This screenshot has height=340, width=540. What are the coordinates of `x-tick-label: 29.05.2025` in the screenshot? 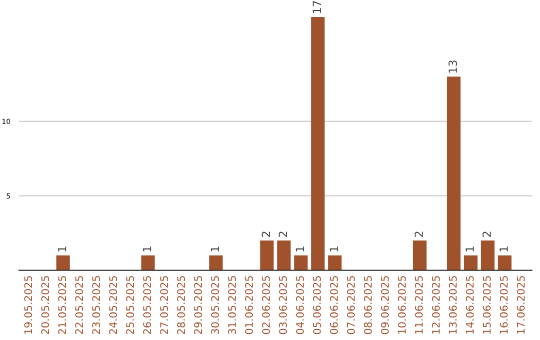 It's located at (198, 305).